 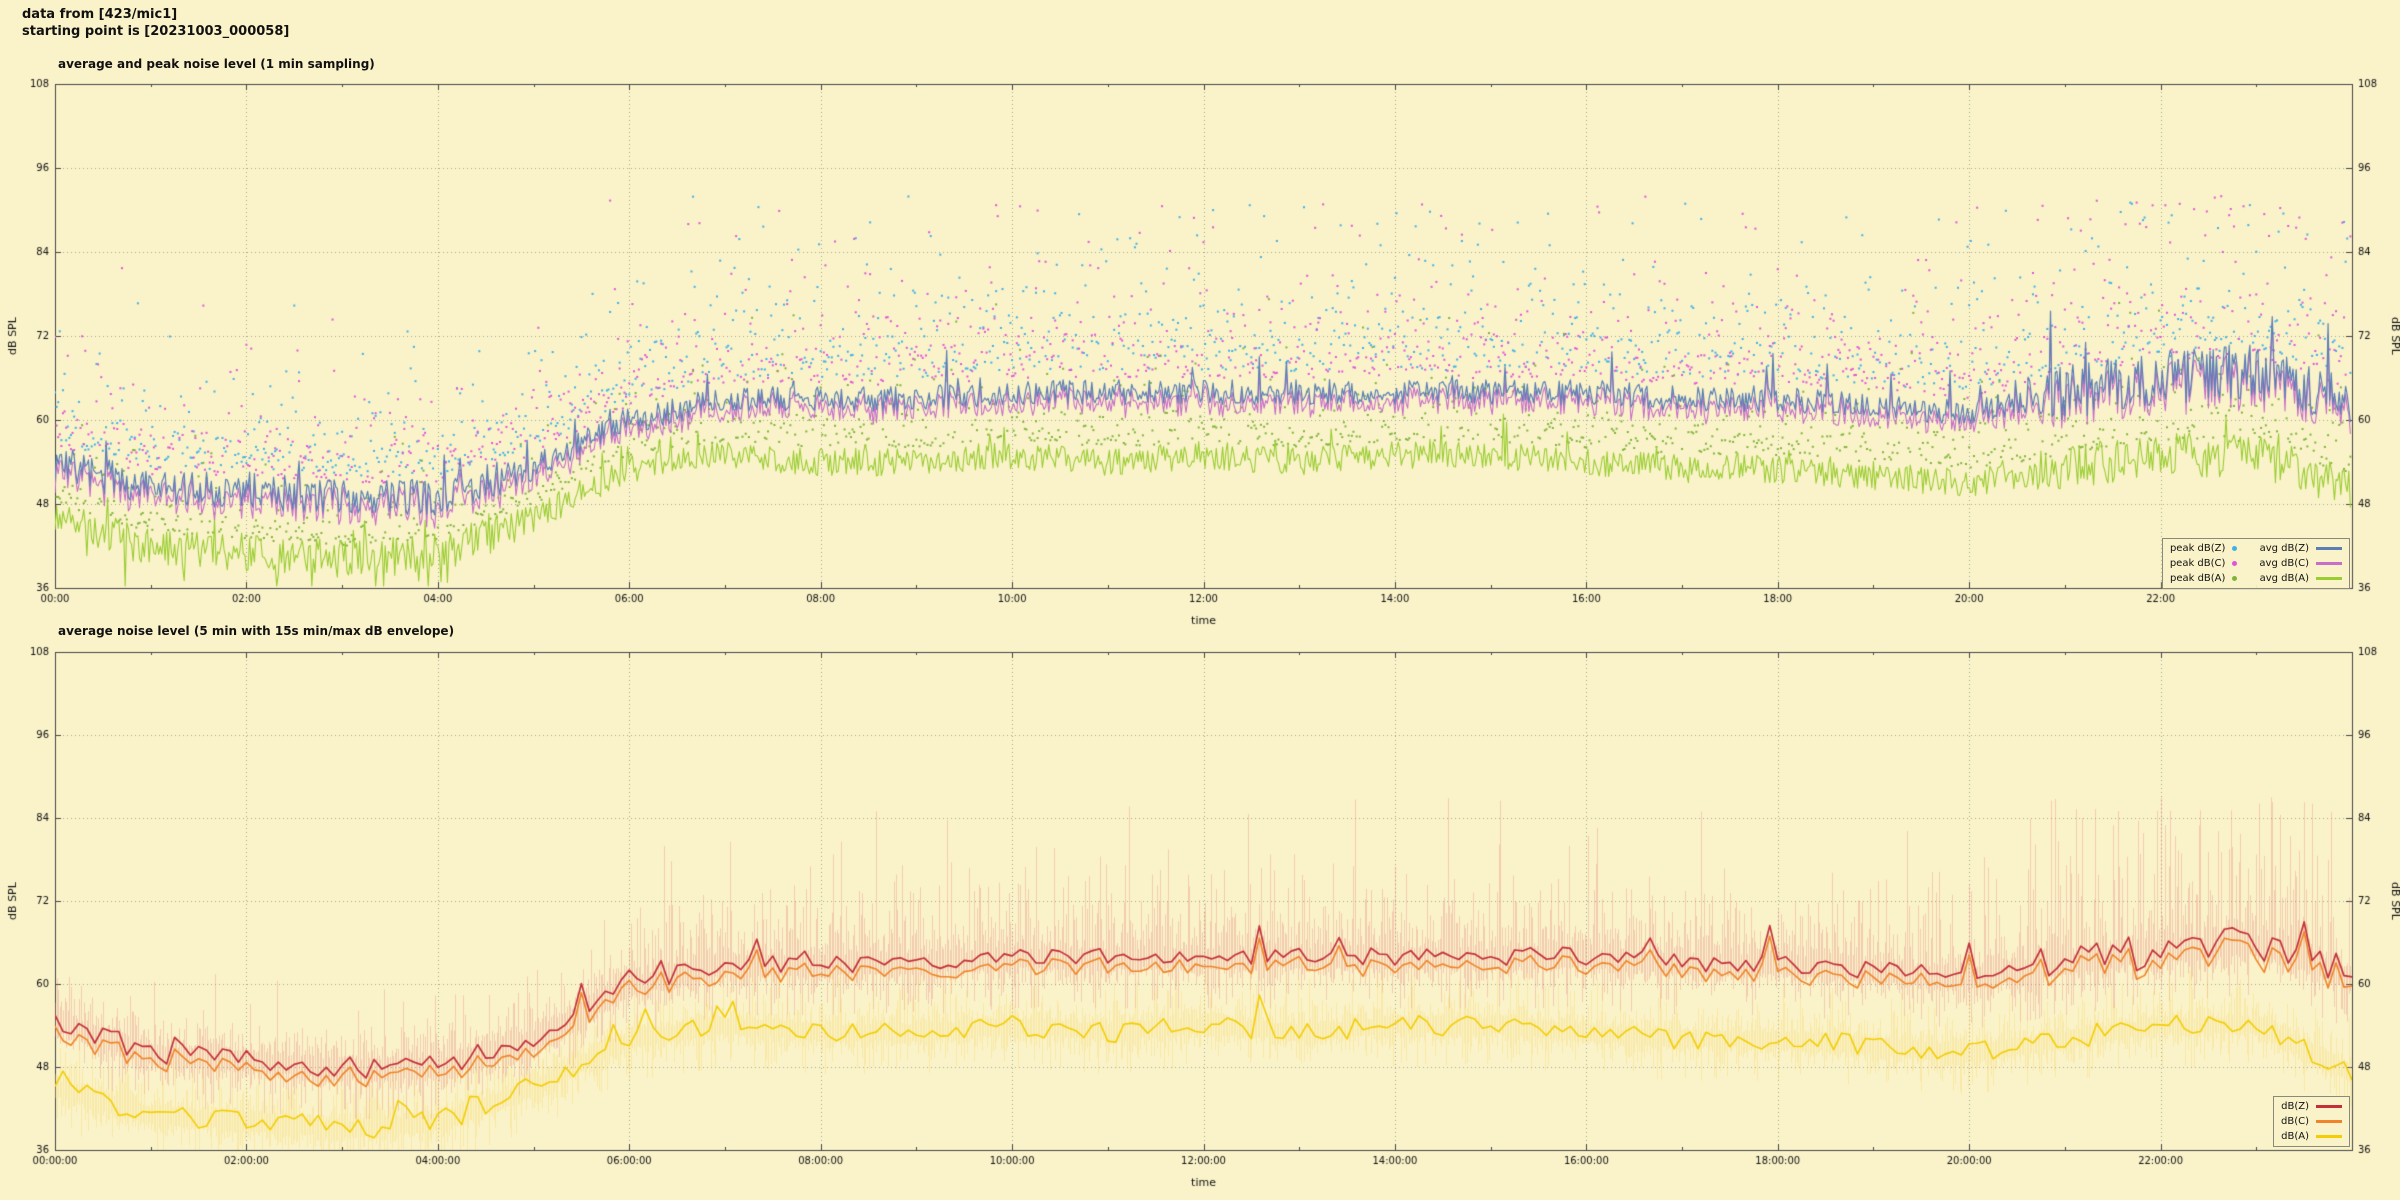 I want to click on legend-entry-avg-dbc: avg dB(C), so click(x=2300, y=563).